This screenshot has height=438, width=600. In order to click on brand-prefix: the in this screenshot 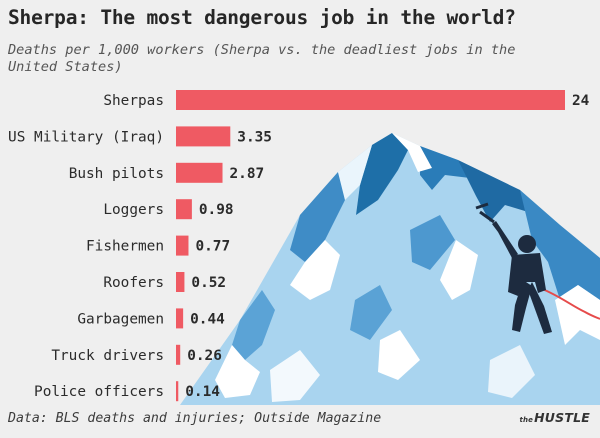, I will do `click(526, 420)`.